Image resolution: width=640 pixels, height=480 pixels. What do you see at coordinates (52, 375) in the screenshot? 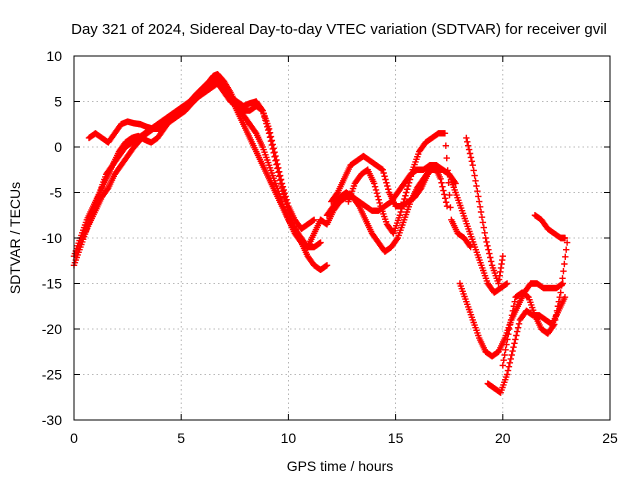
I see `y-tick-label: -25` at bounding box center [52, 375].